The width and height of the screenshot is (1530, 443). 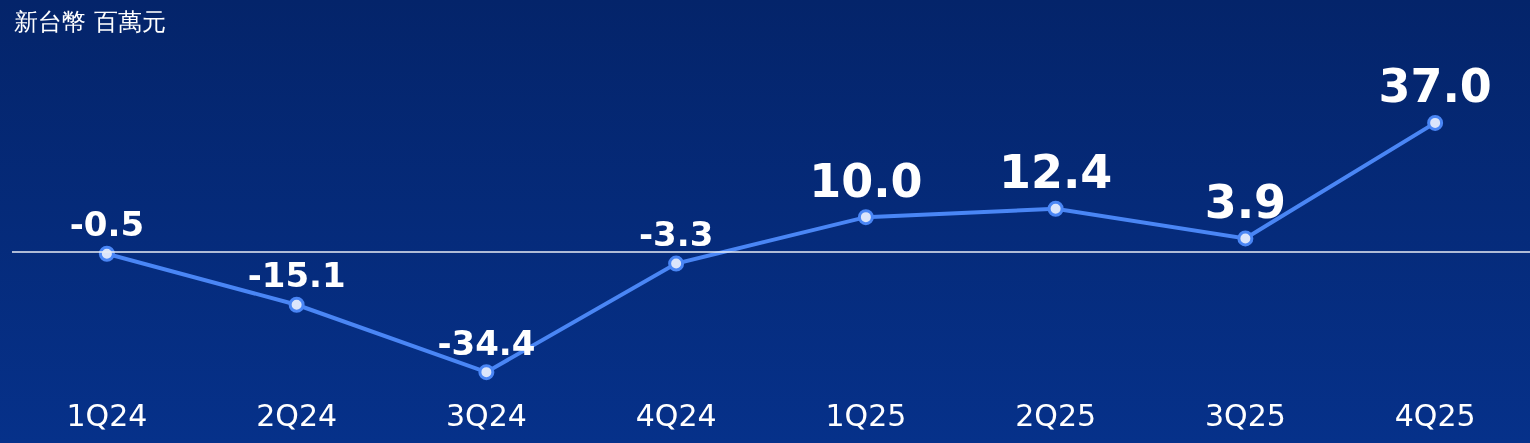 I want to click on data-label: 37.0, so click(x=1435, y=86).